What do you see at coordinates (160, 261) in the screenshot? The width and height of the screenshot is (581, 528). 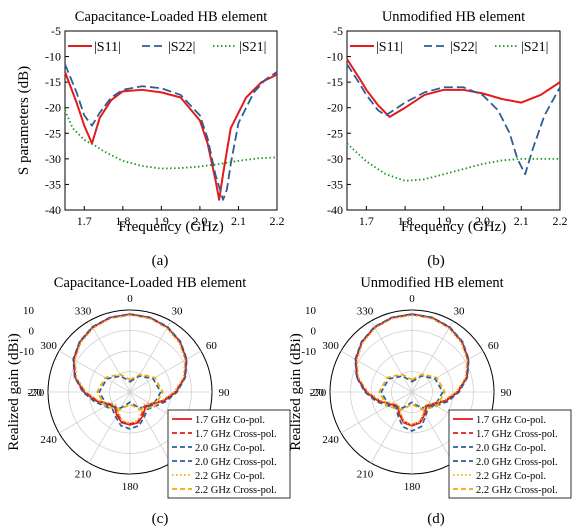 I see `subfigure-caption: (a)` at bounding box center [160, 261].